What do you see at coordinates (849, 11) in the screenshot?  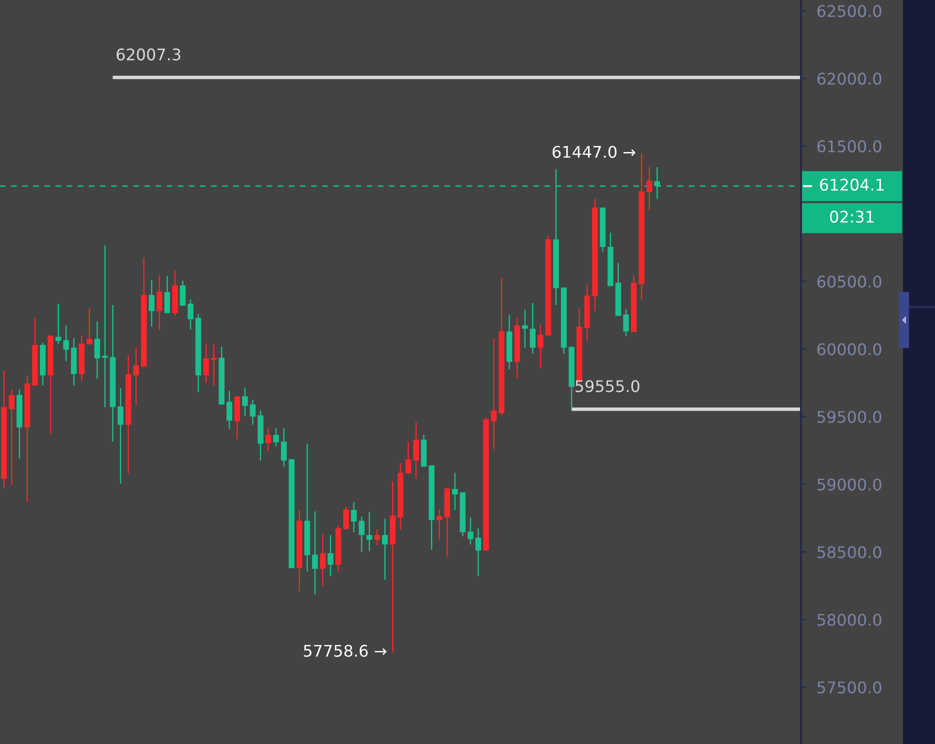 I see `y-tick-label: 62500.0` at bounding box center [849, 11].